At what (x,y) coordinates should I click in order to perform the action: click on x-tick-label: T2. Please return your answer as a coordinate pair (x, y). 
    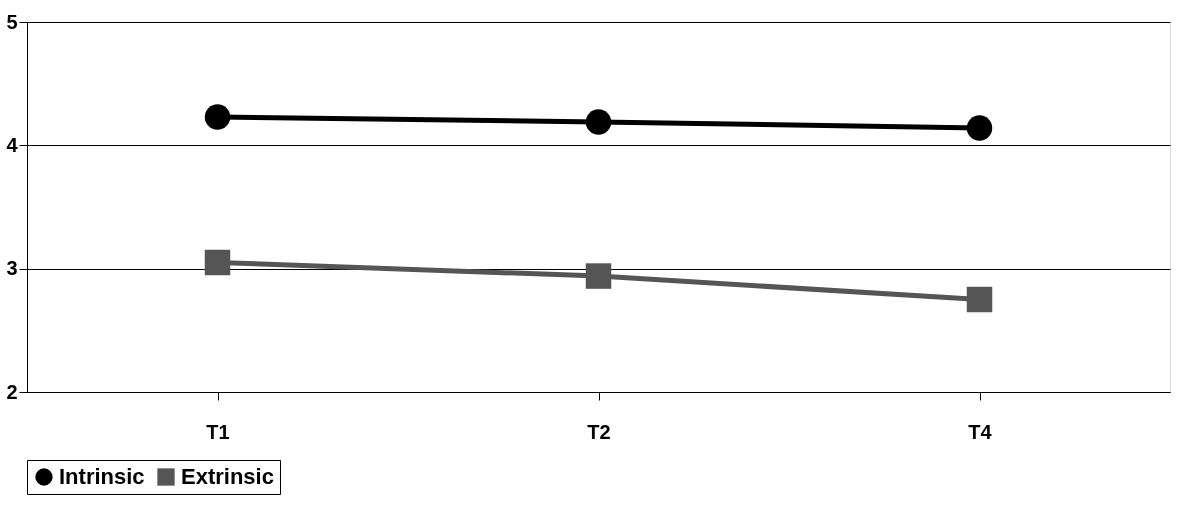
    Looking at the image, I should click on (599, 431).